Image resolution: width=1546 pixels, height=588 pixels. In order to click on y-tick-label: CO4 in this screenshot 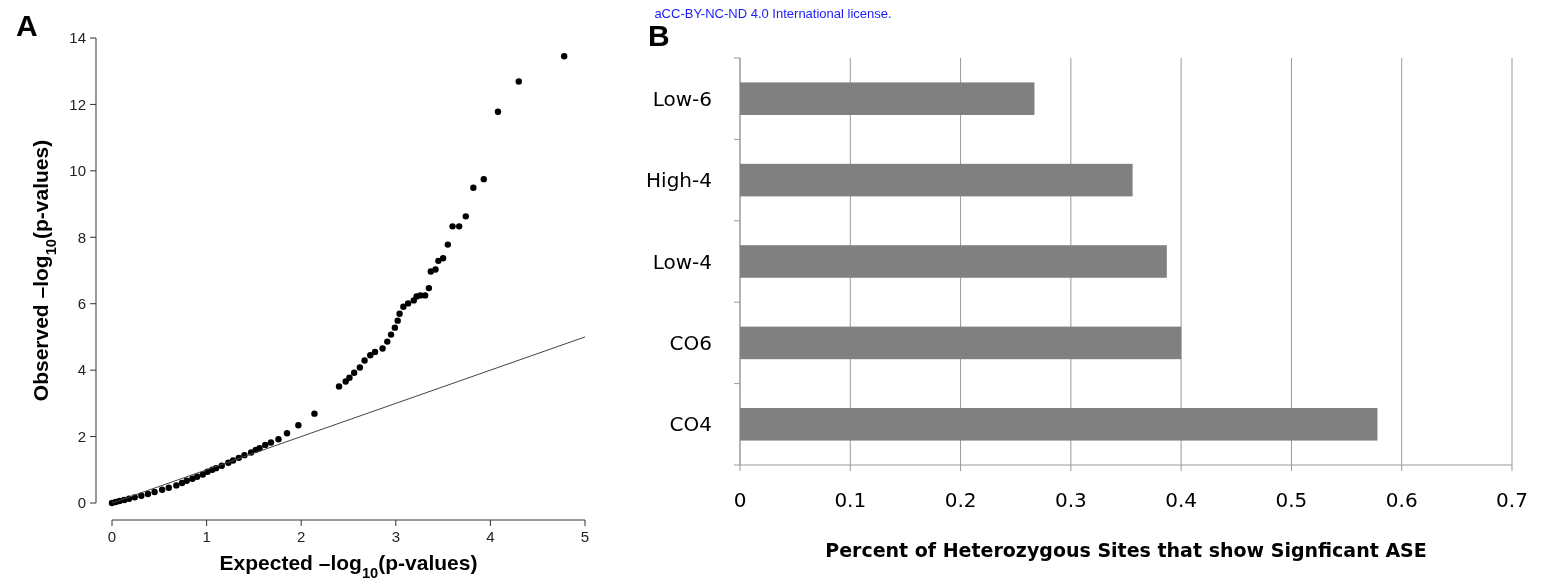, I will do `click(690, 424)`.